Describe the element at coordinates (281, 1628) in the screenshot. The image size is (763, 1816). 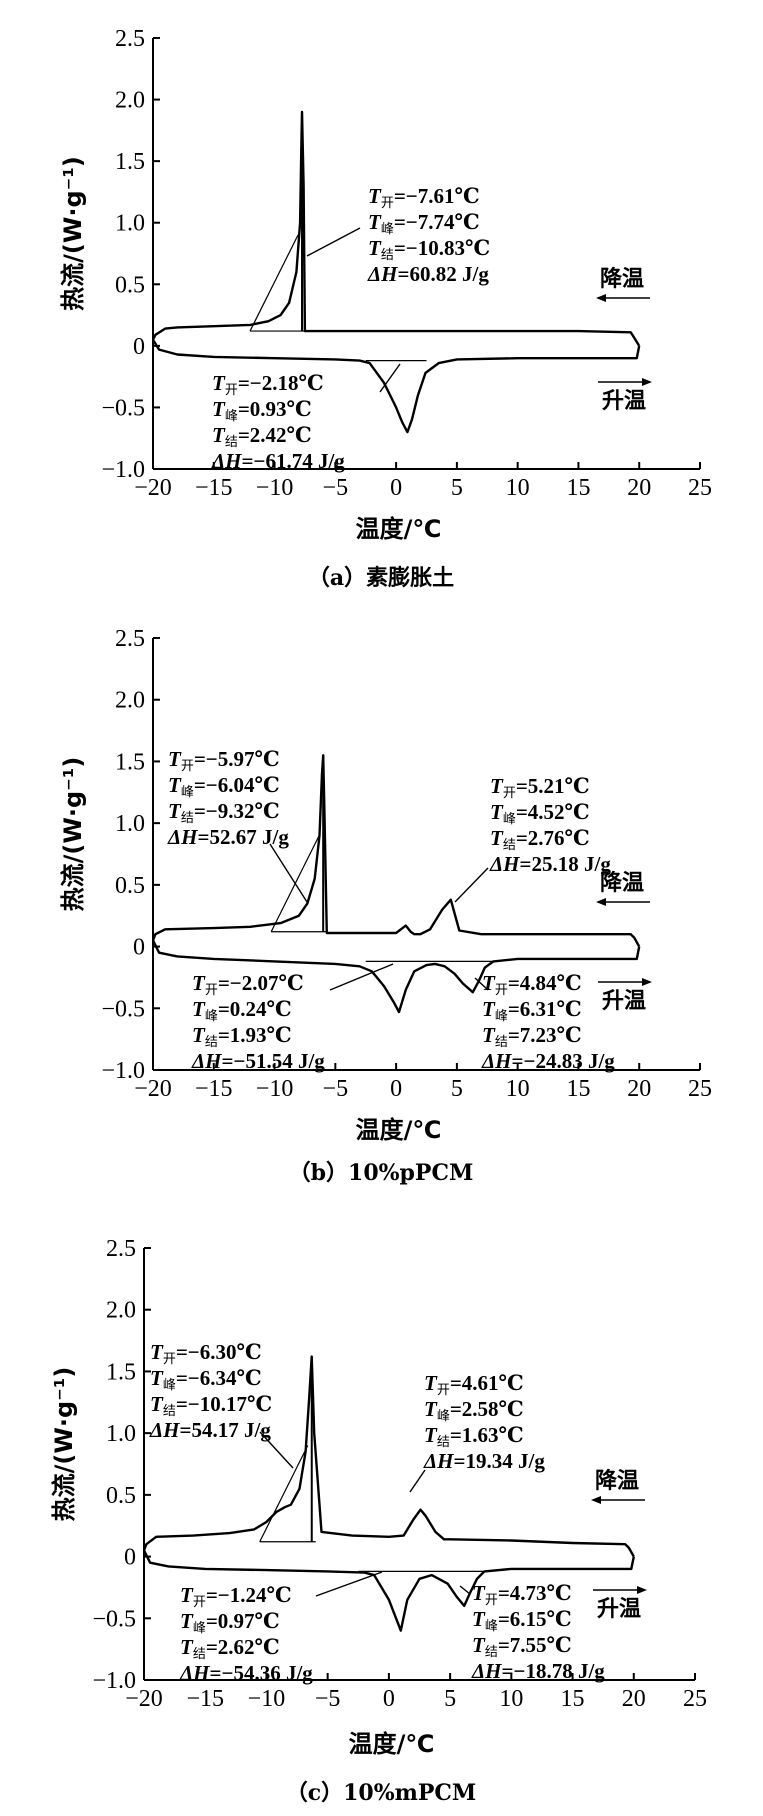
I see `annotation-block: T开=−1.24℃T峰=0.97℃T结=2.62℃ΔH=−54.36 J/g` at that location.